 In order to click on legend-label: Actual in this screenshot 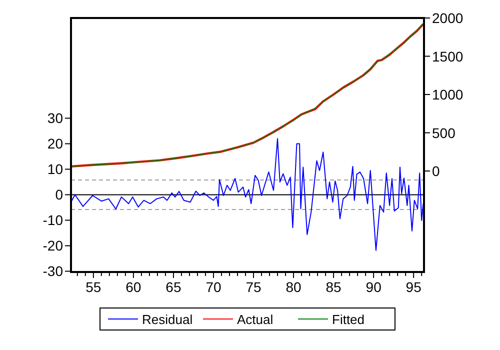, I will do `click(255, 319)`.